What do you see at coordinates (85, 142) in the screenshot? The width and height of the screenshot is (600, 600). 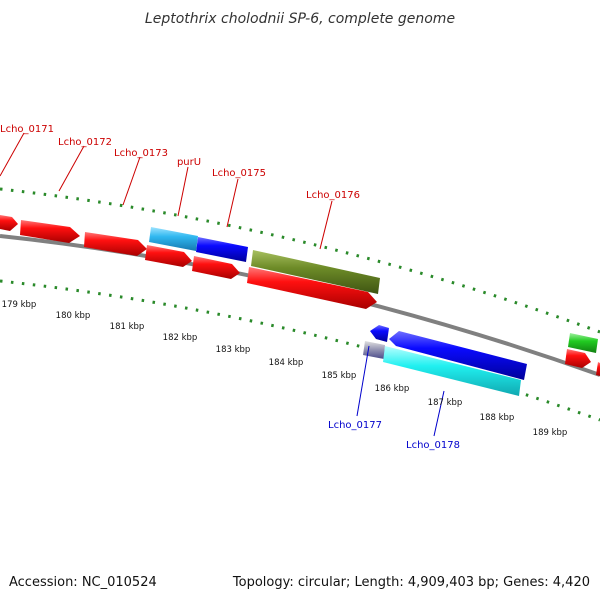 I see `gene-label: Lcho_0172` at bounding box center [85, 142].